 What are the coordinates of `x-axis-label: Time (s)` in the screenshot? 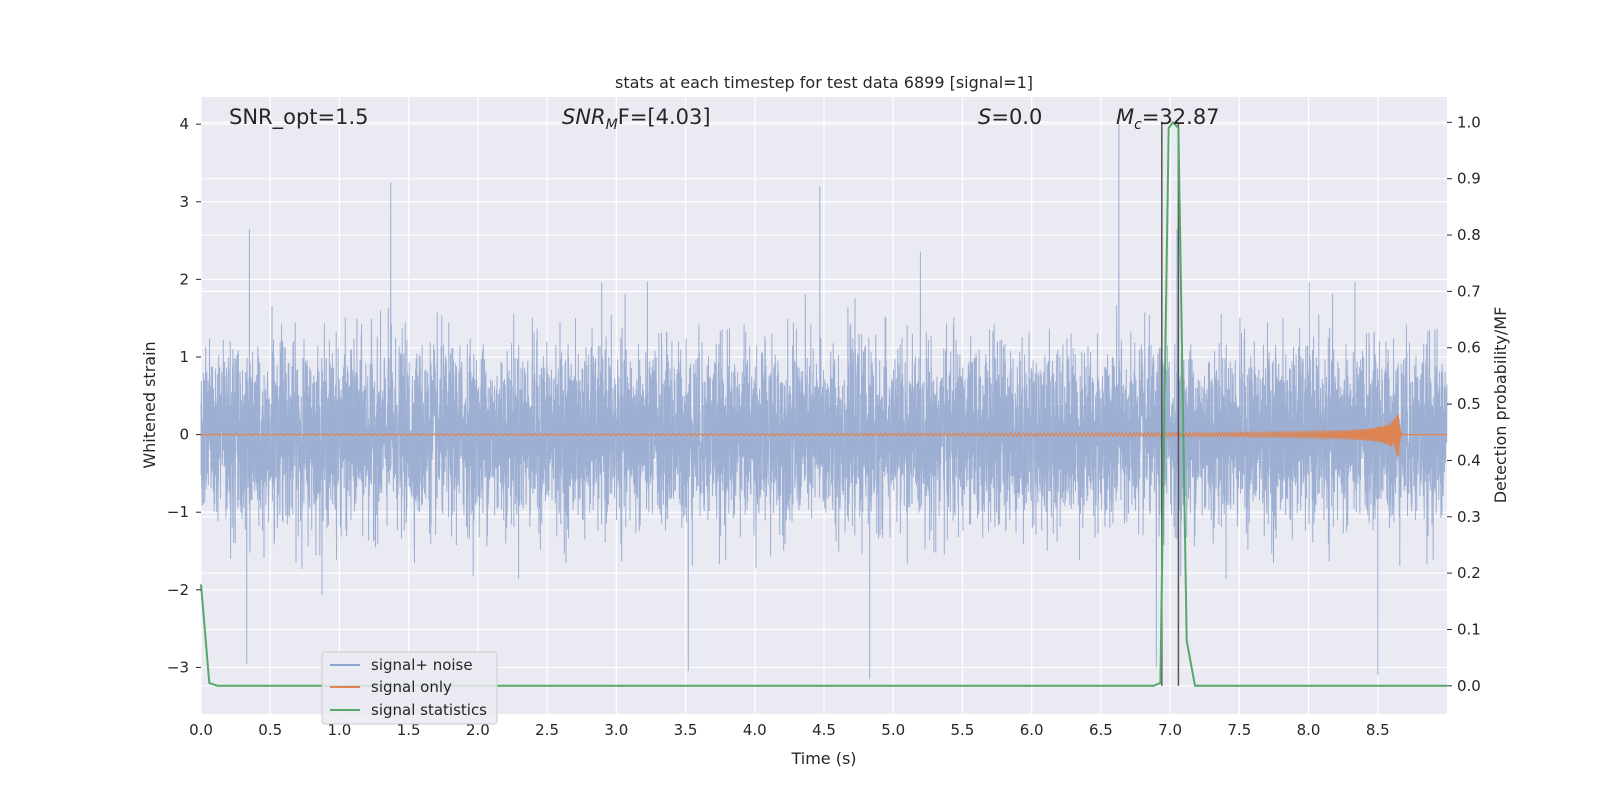 It's located at (823, 758).